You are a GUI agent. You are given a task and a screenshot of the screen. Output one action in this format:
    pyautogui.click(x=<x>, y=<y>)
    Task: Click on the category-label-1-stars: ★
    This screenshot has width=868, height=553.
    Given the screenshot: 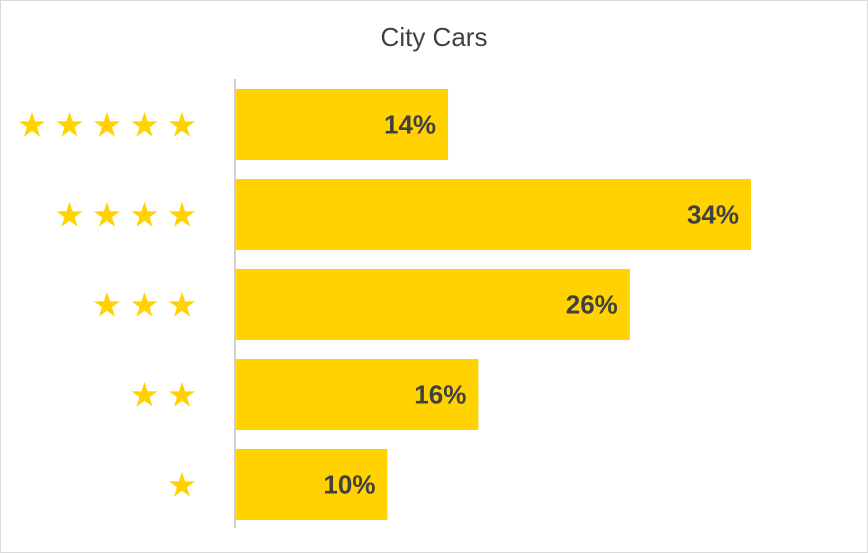 What is the action you would take?
    pyautogui.click(x=182, y=486)
    